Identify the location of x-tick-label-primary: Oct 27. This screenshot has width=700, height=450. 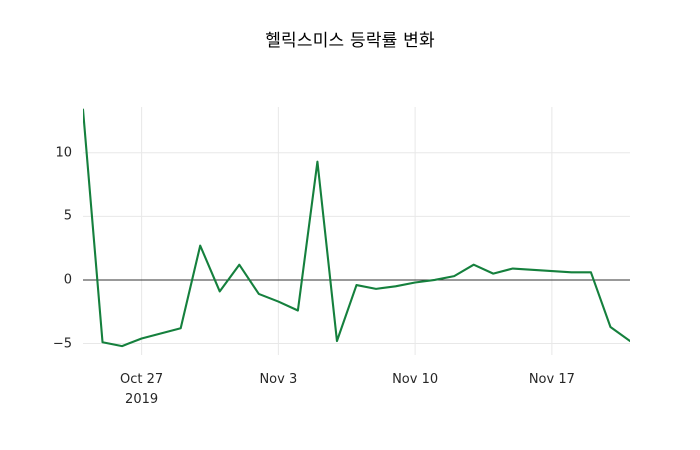
(142, 379).